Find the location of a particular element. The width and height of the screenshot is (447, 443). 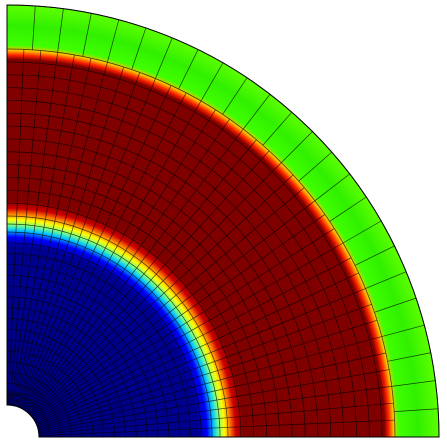

mesh-ring is located at coordinates (23, 421).